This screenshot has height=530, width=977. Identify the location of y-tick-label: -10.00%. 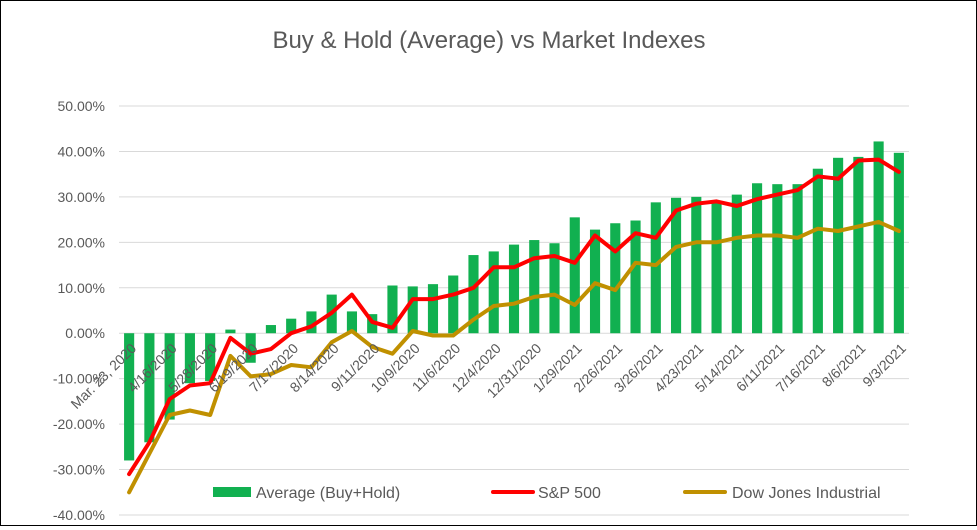
(79, 379).